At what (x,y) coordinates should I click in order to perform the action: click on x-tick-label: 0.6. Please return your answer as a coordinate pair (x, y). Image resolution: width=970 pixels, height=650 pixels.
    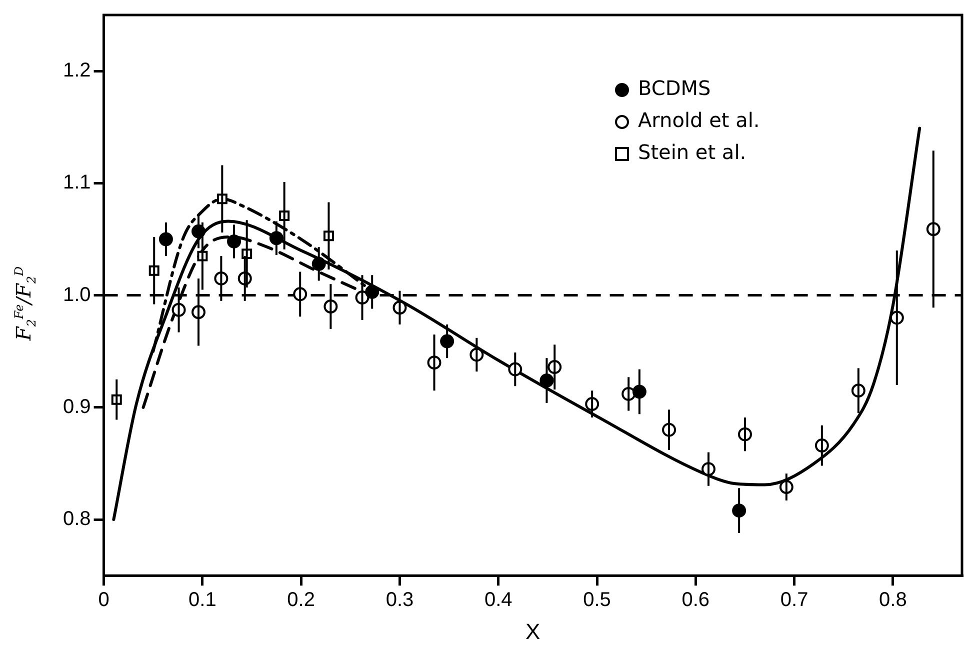
    Looking at the image, I should click on (696, 600).